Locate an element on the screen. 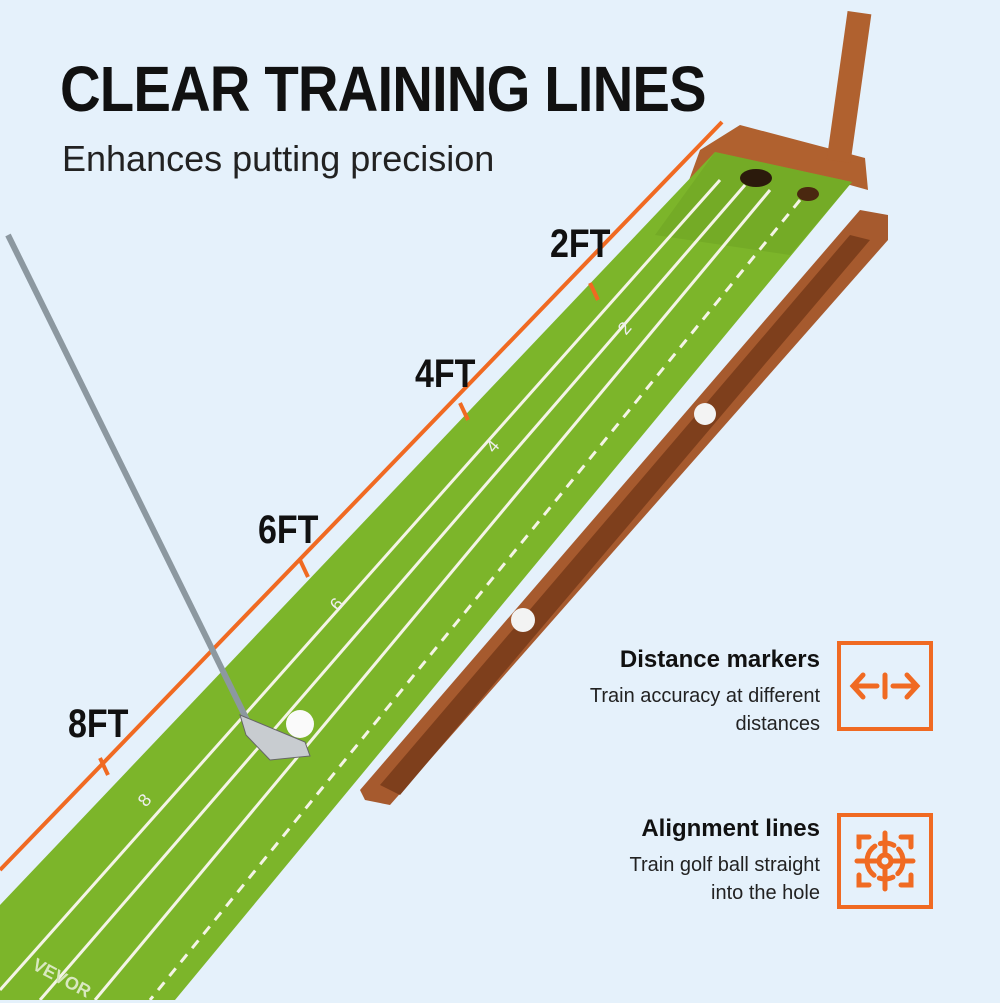 The image size is (1000, 1003). feature-title: Alignment lines is located at coordinates (730, 828).